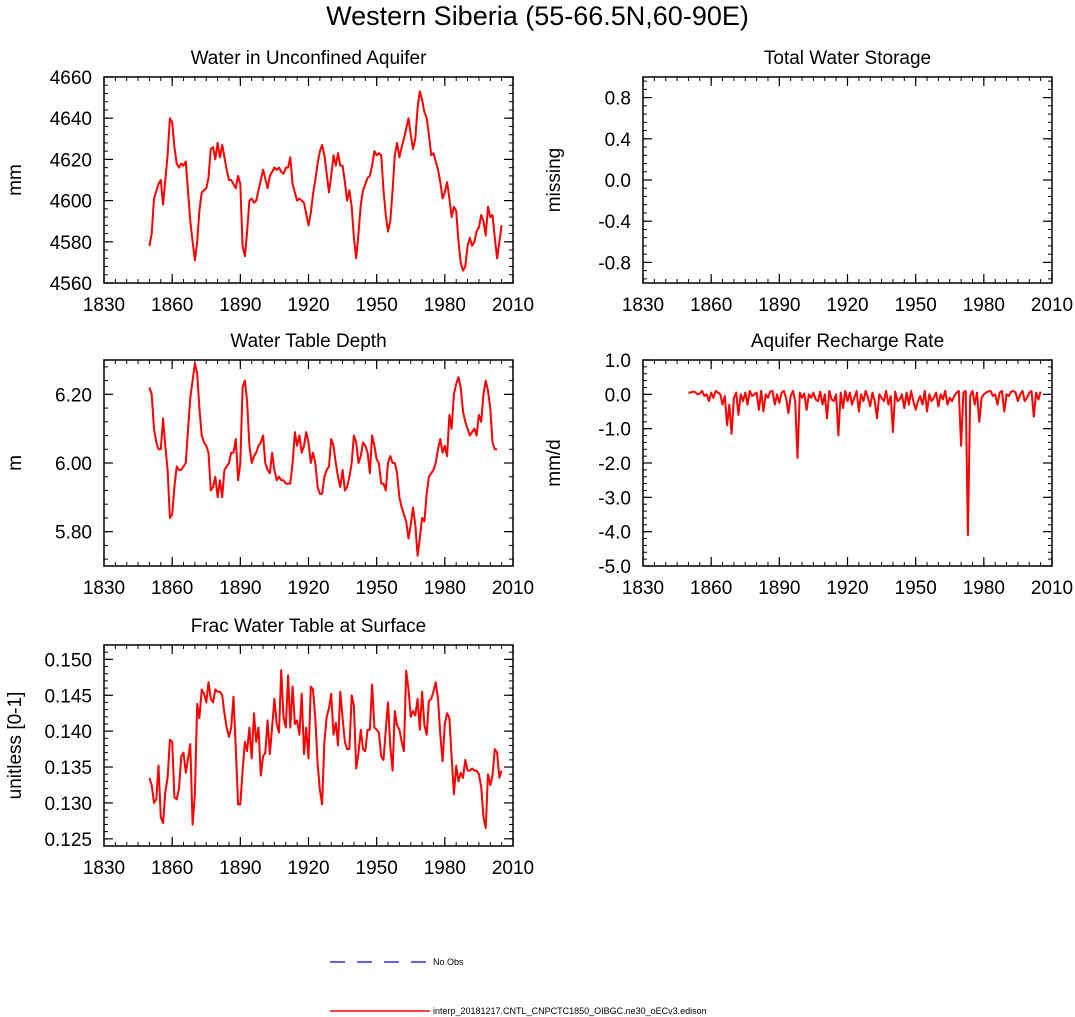 The image size is (1075, 1017). Describe the element at coordinates (71, 160) in the screenshot. I see `y-tick-label: 4620` at that location.